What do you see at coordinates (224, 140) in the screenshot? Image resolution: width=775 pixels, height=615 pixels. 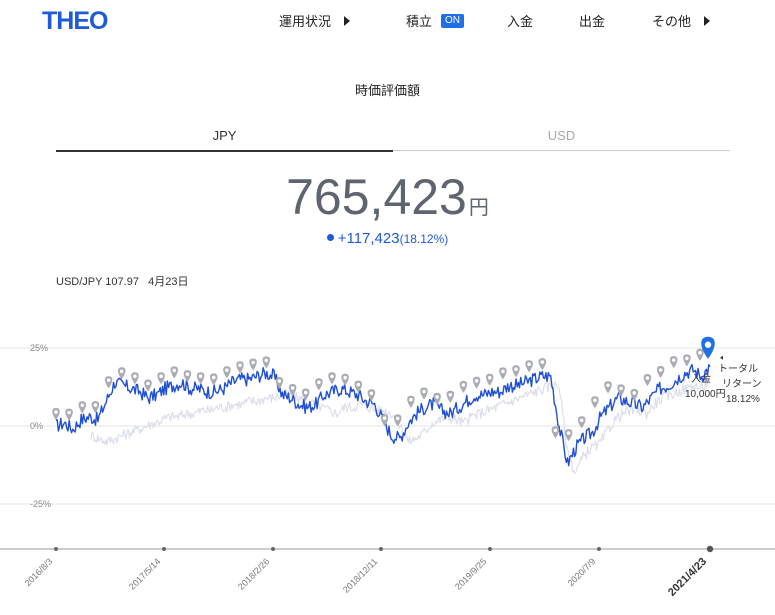 I see `tab-jpy: JPY` at bounding box center [224, 140].